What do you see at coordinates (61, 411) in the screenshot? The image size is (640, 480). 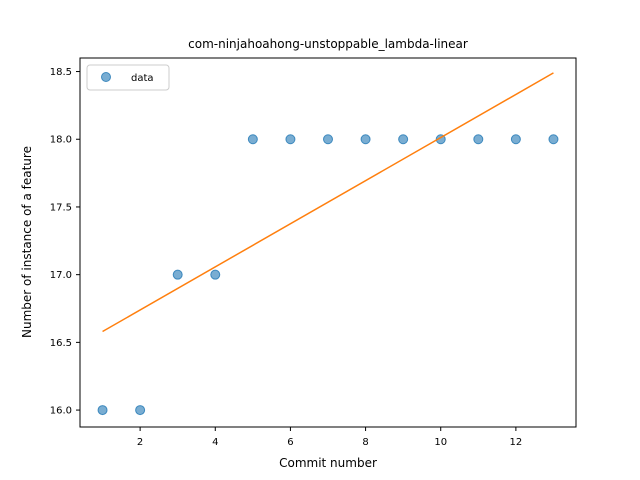 I see `y-tick-label: 16.0` at bounding box center [61, 411].